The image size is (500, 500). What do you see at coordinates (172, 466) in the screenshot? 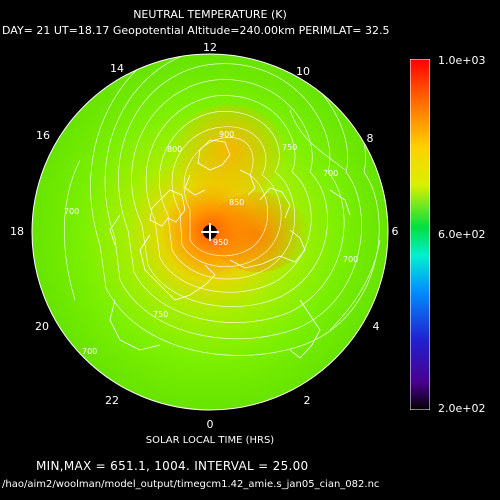
I see `min-max-interval: MIN,MAX = 651.1, 1004. INTERVAL = 25.00` at bounding box center [172, 466].